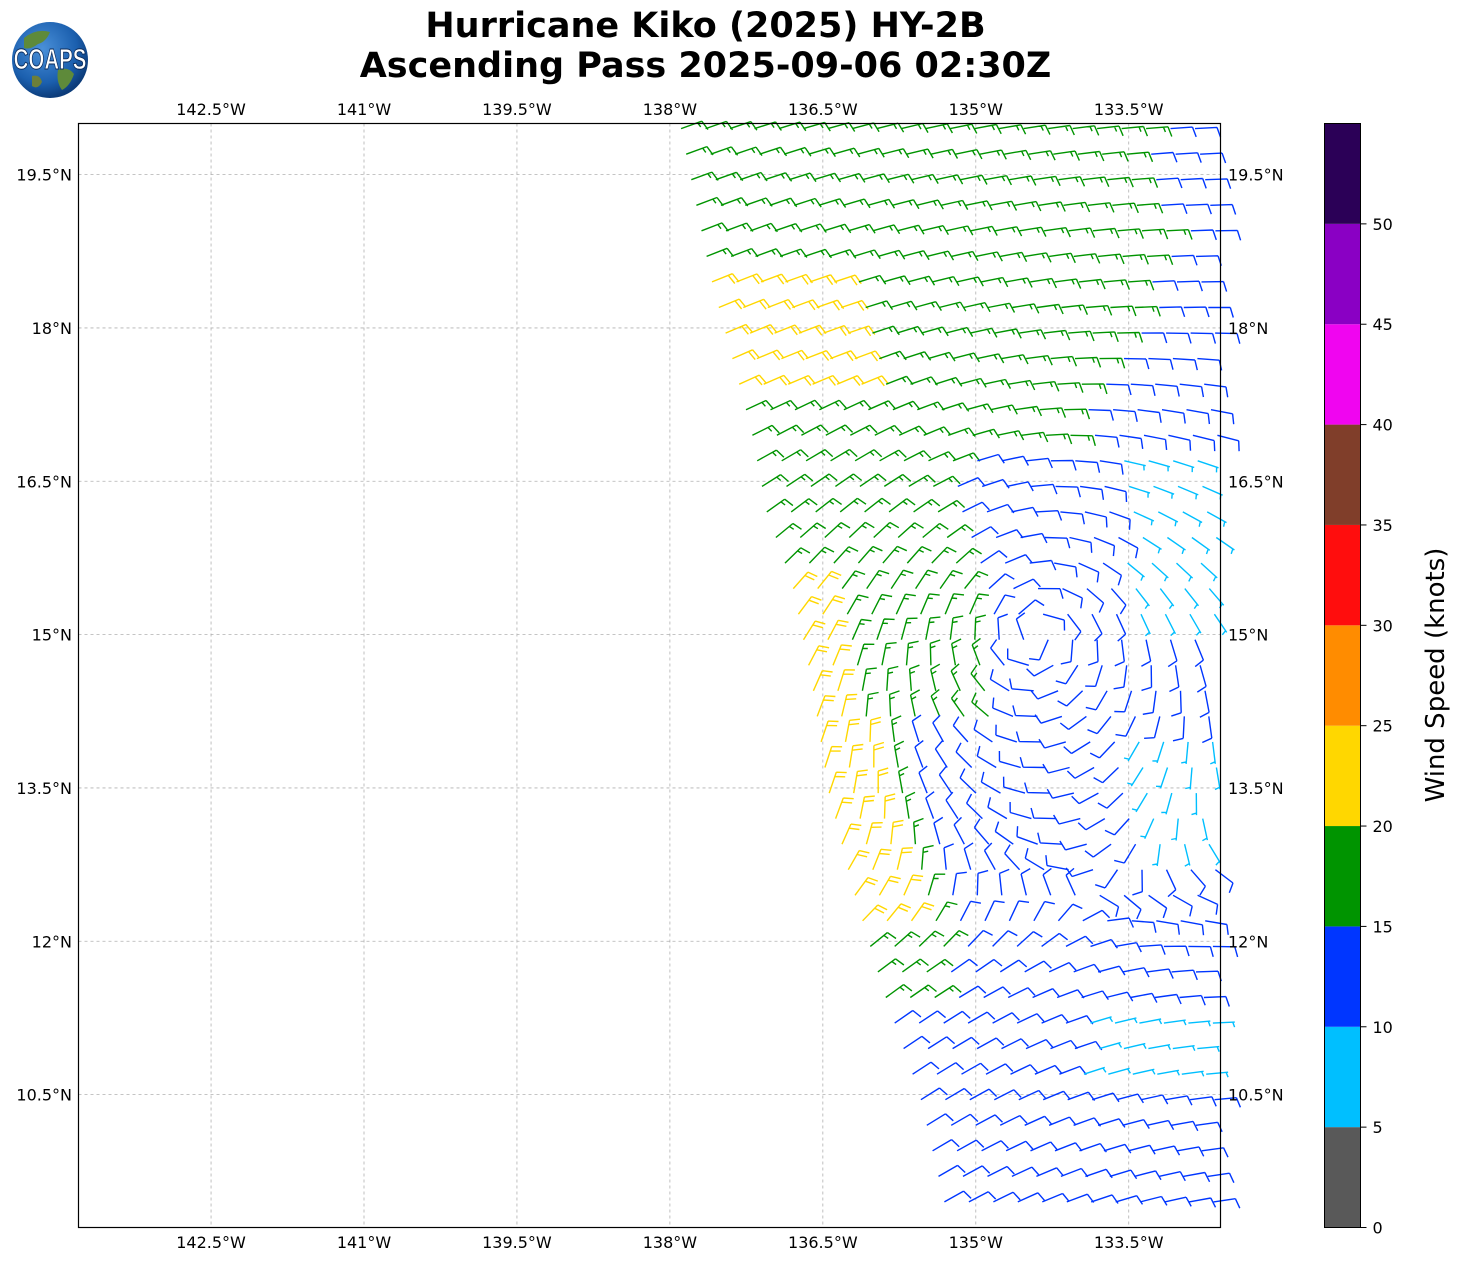 This screenshot has width=1461, height=1264. Describe the element at coordinates (211, 109) in the screenshot. I see `lon-tick-label-top: 142.5°W` at that location.